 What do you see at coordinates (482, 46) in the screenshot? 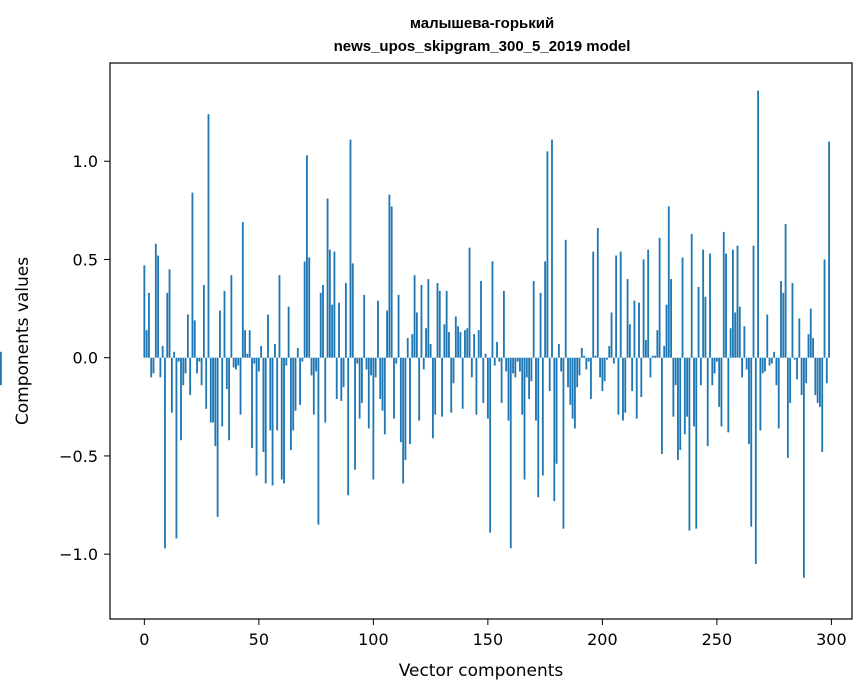
I see `chart-subtitle: news_upos_skipgram_300_5_2019 model` at bounding box center [482, 46].